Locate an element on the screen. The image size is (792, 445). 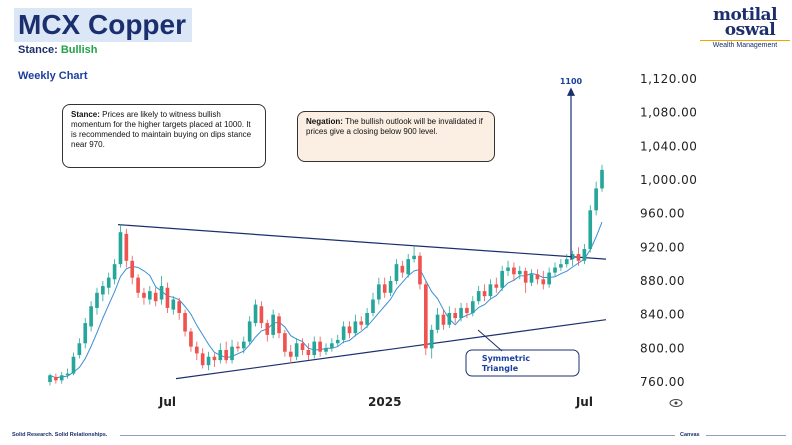
eye-icon-pupil is located at coordinates (676, 403).